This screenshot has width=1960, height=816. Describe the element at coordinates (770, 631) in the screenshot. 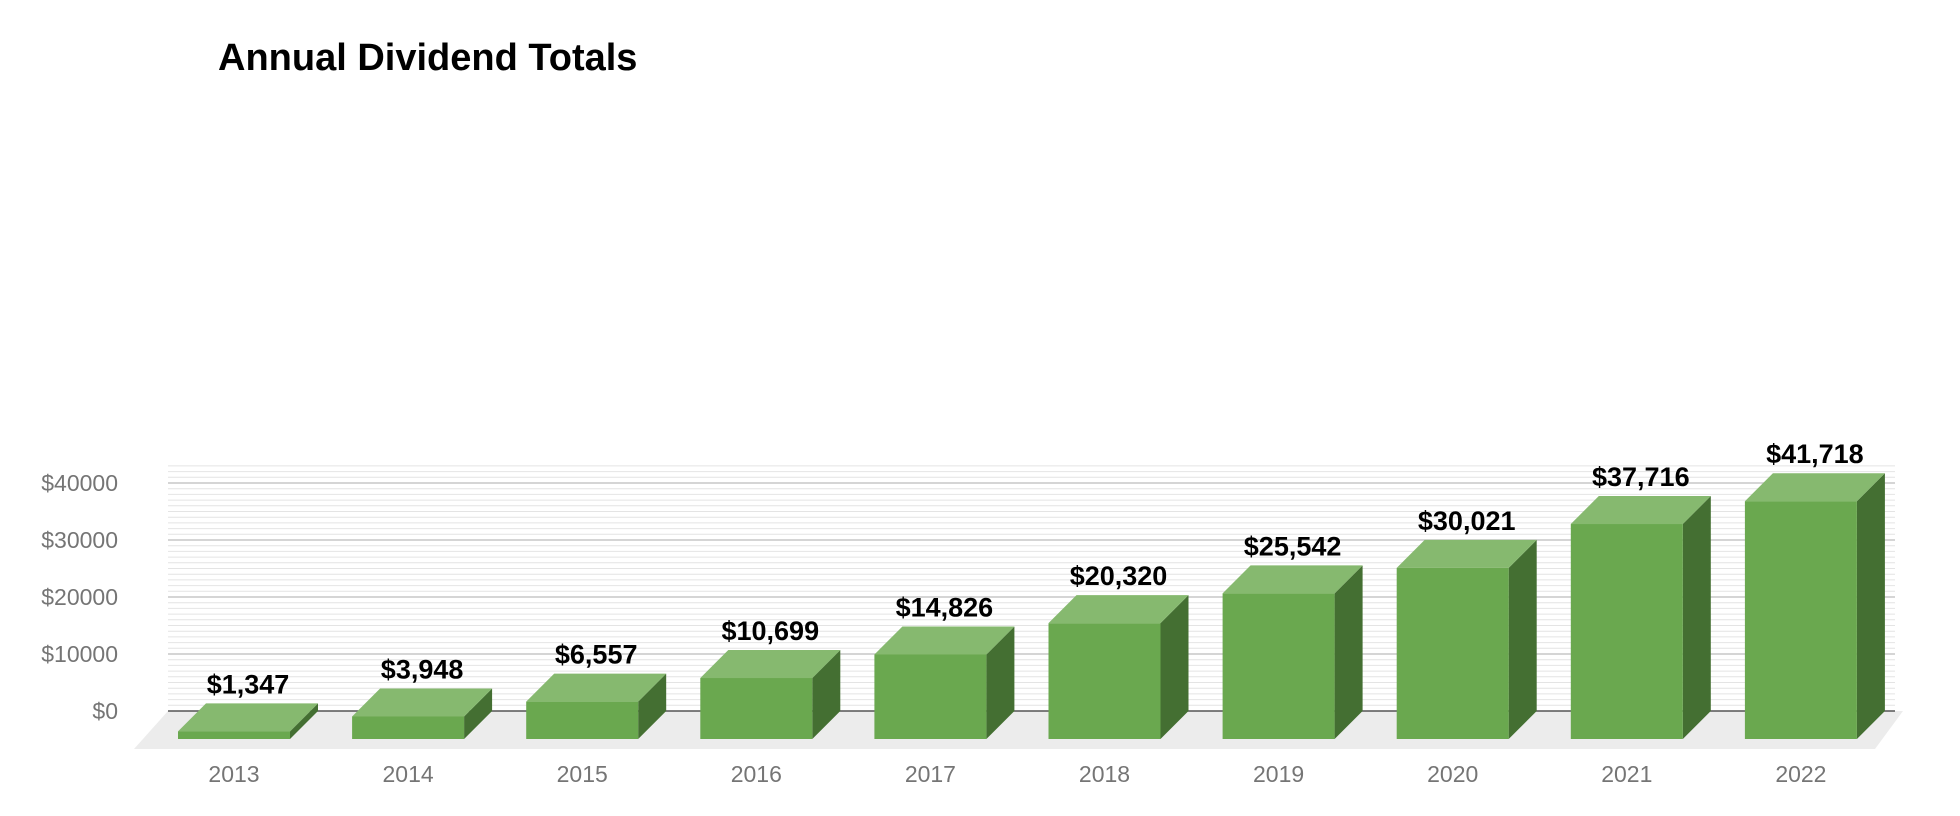

I see `data-label: $10,699` at that location.